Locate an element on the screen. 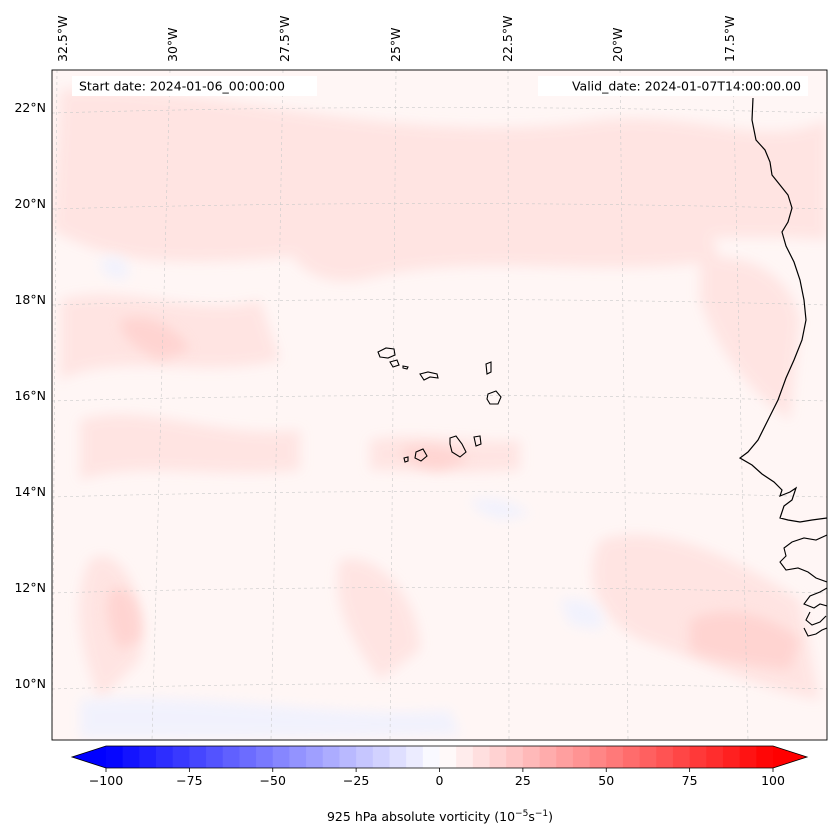 Image resolution: width=837 pixels, height=839 pixels. colorbar-label: 925 hPa absolute vorticity (10−5s−1) is located at coordinates (440, 816).